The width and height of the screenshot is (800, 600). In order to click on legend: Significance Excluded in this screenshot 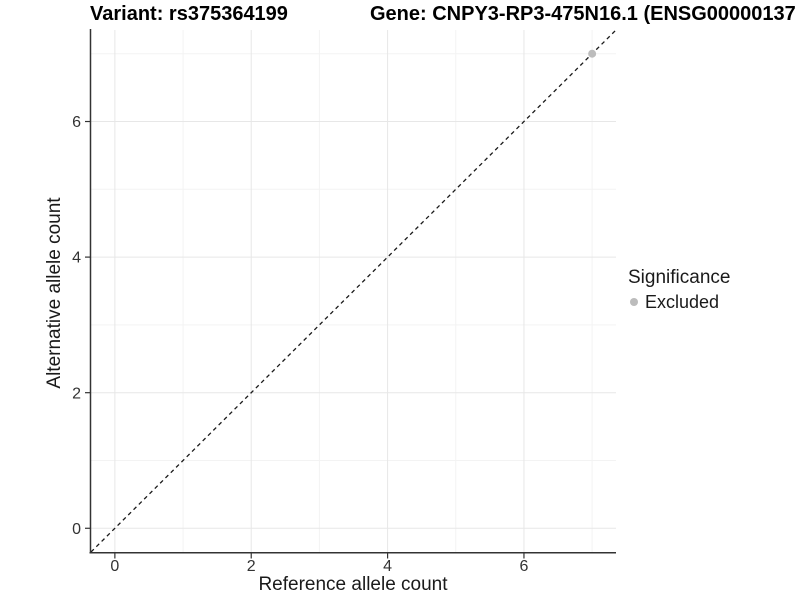, I will do `click(679, 289)`.